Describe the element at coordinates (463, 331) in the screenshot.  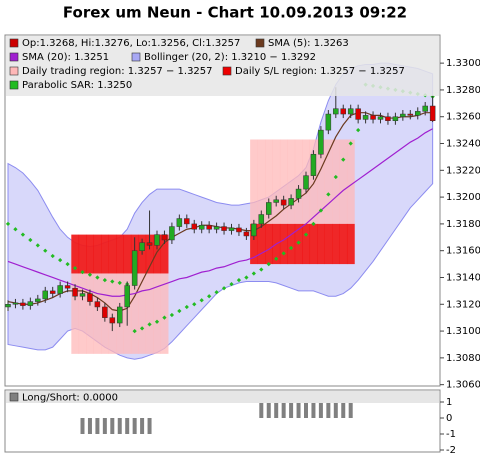
I see `y-tick-label: 1.3100` at that location.